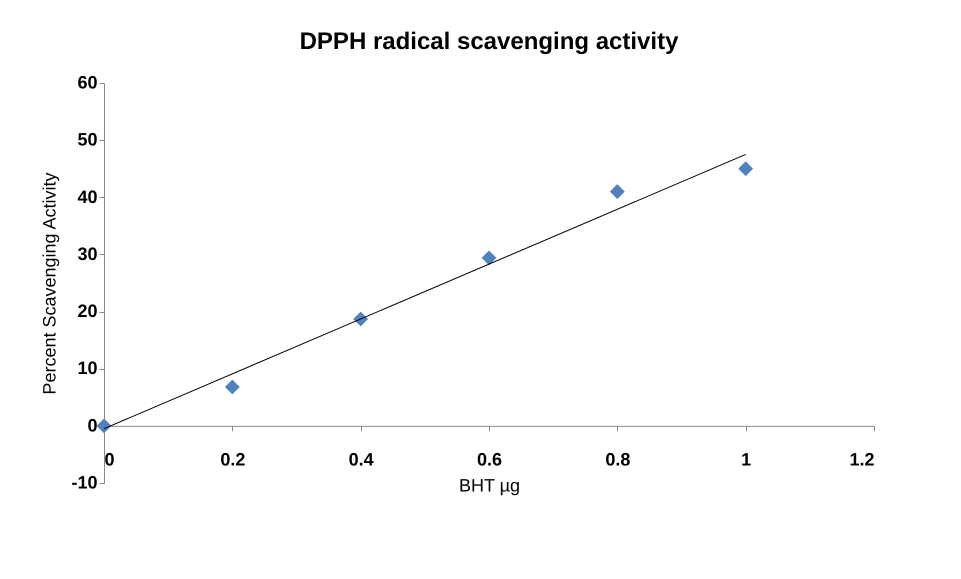  Describe the element at coordinates (87, 82) in the screenshot. I see `y-tick-label: 60` at that location.